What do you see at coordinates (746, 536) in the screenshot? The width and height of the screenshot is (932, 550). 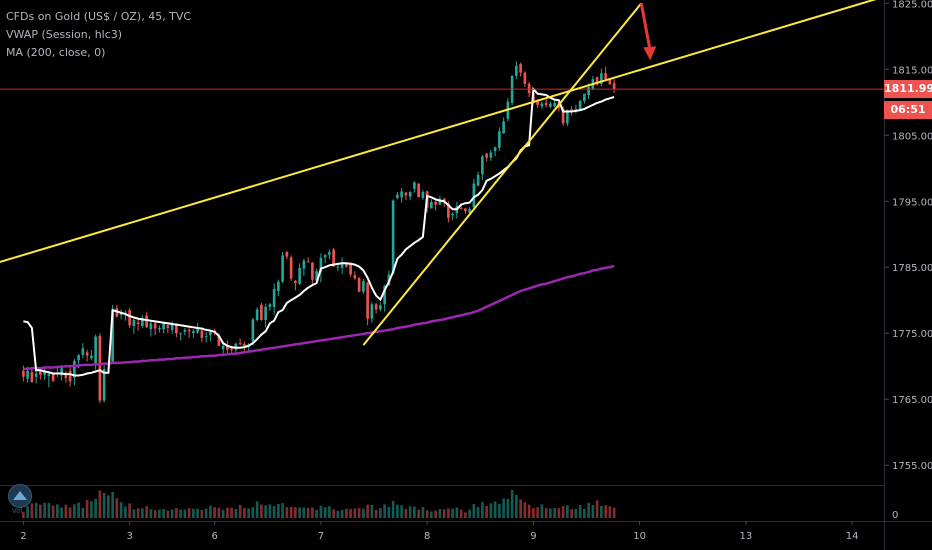 I see `time-tick-label: 13` at bounding box center [746, 536].